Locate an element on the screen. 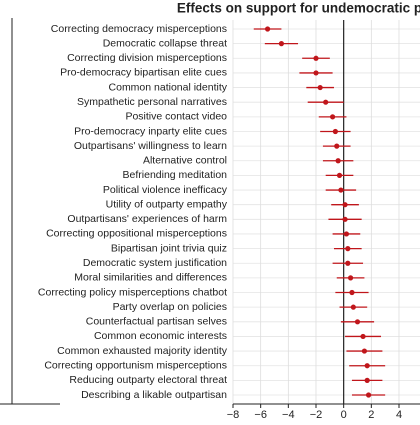  category-label: Utility of outparty empathy is located at coordinates (167, 204).